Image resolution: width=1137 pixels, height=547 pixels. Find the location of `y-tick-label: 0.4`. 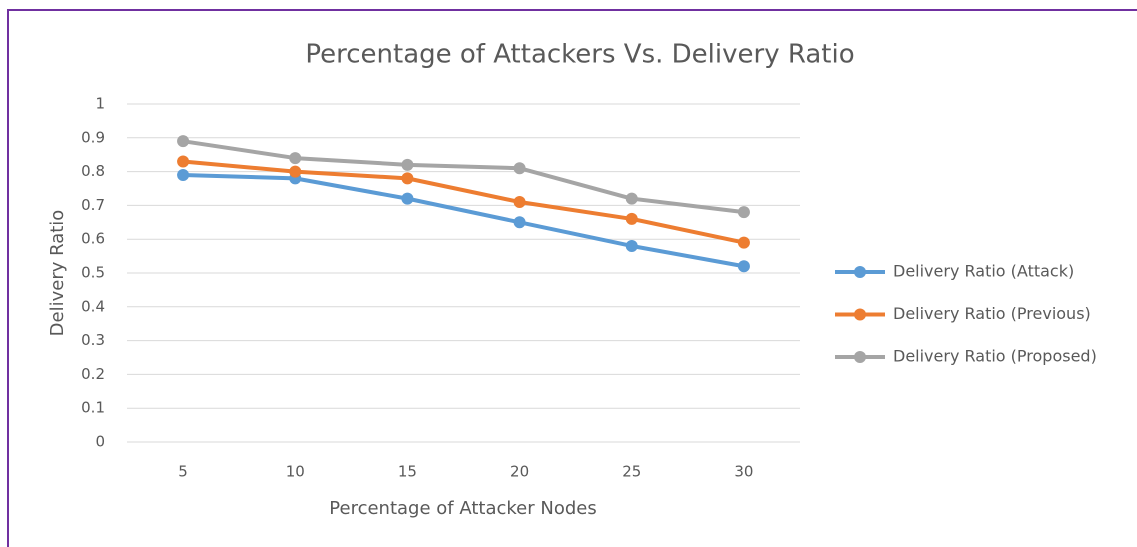

y-tick-label: 0.4 is located at coordinates (93, 306).